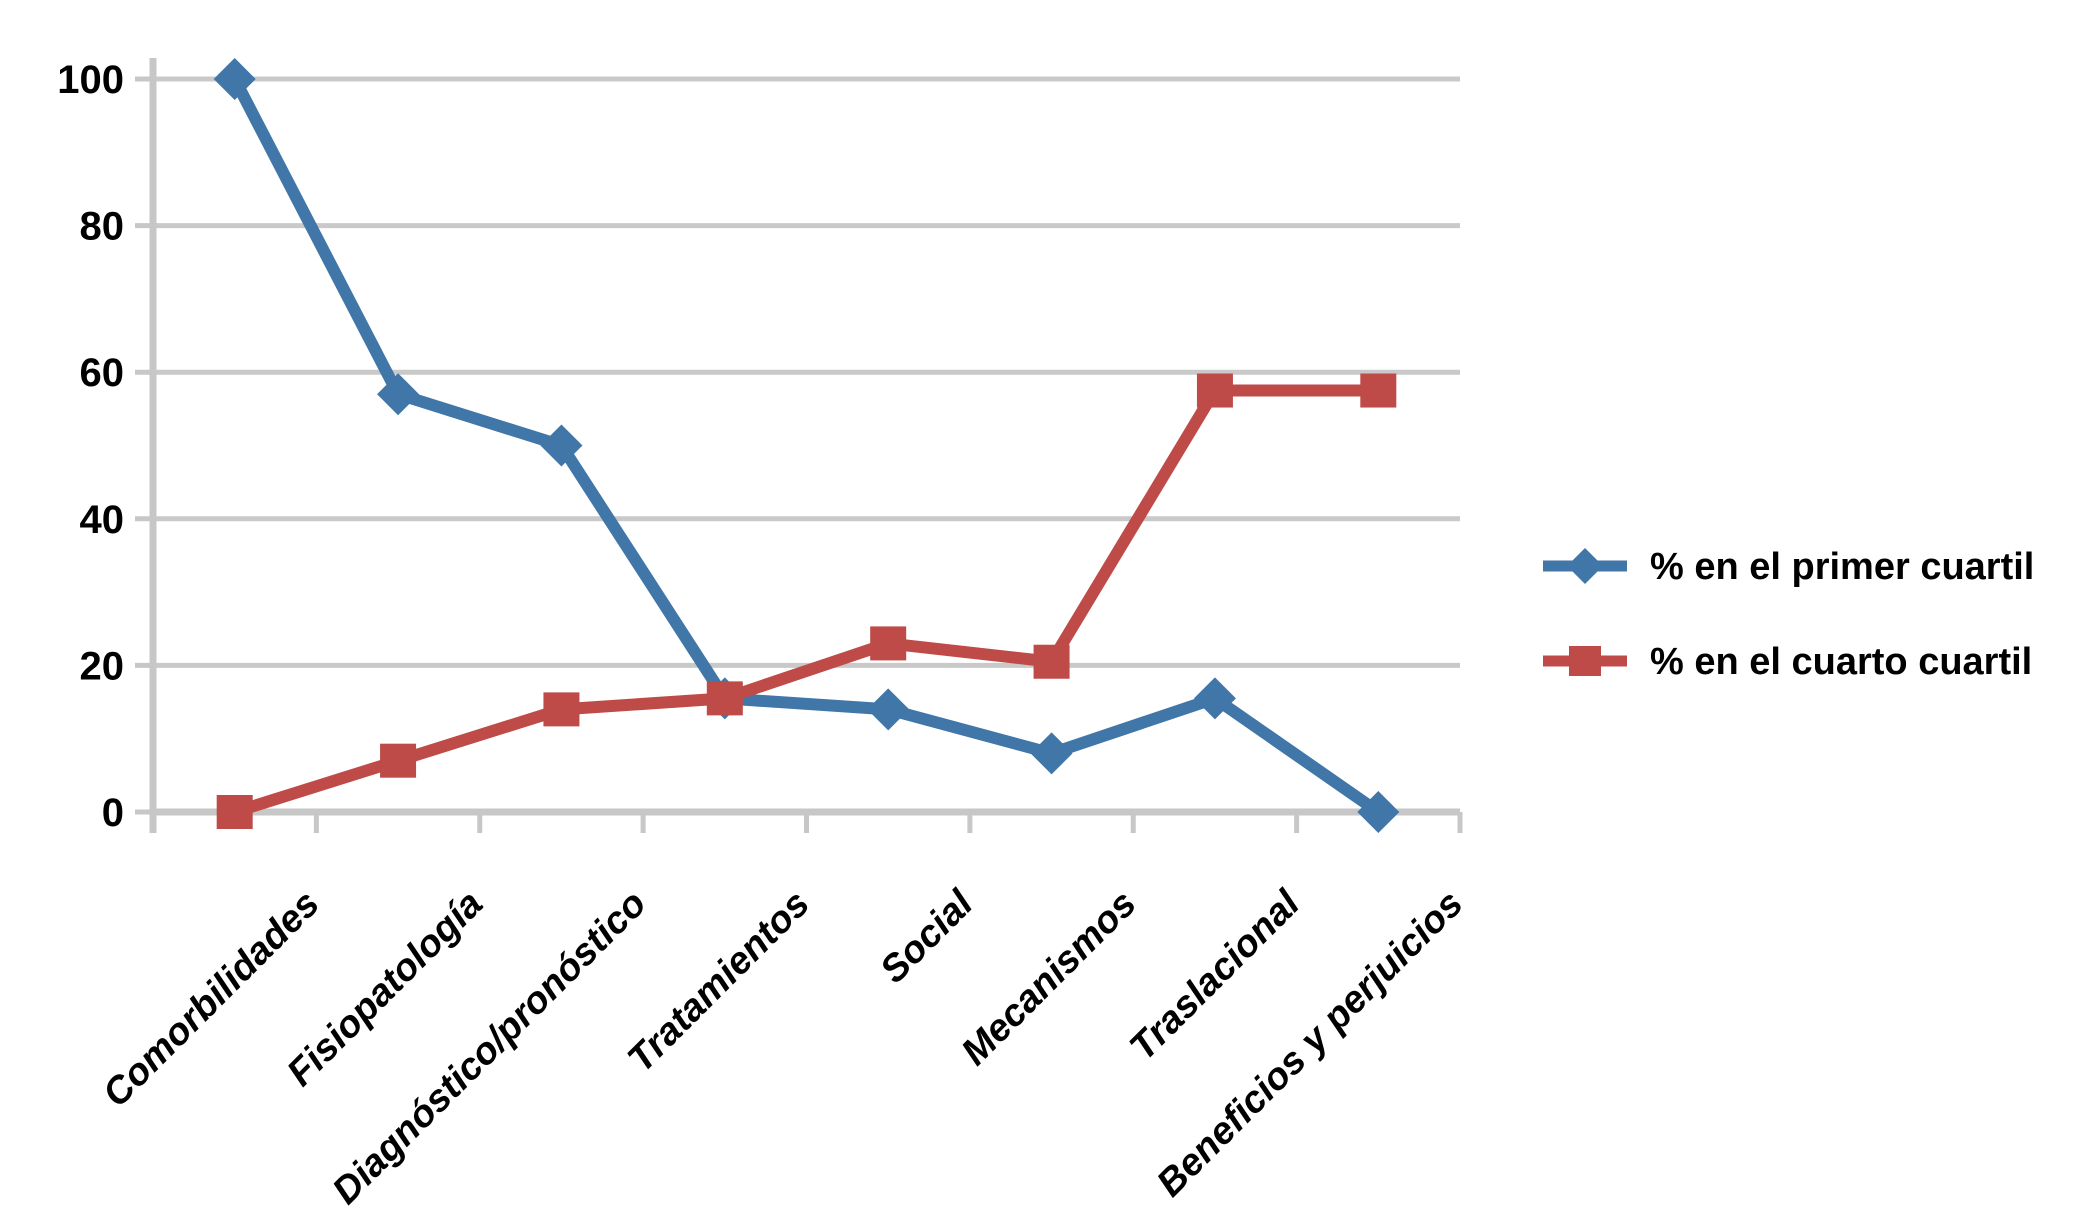 The height and width of the screenshot is (1215, 2095). I want to click on legend-label: % en el primer cuartil, so click(1842, 567).